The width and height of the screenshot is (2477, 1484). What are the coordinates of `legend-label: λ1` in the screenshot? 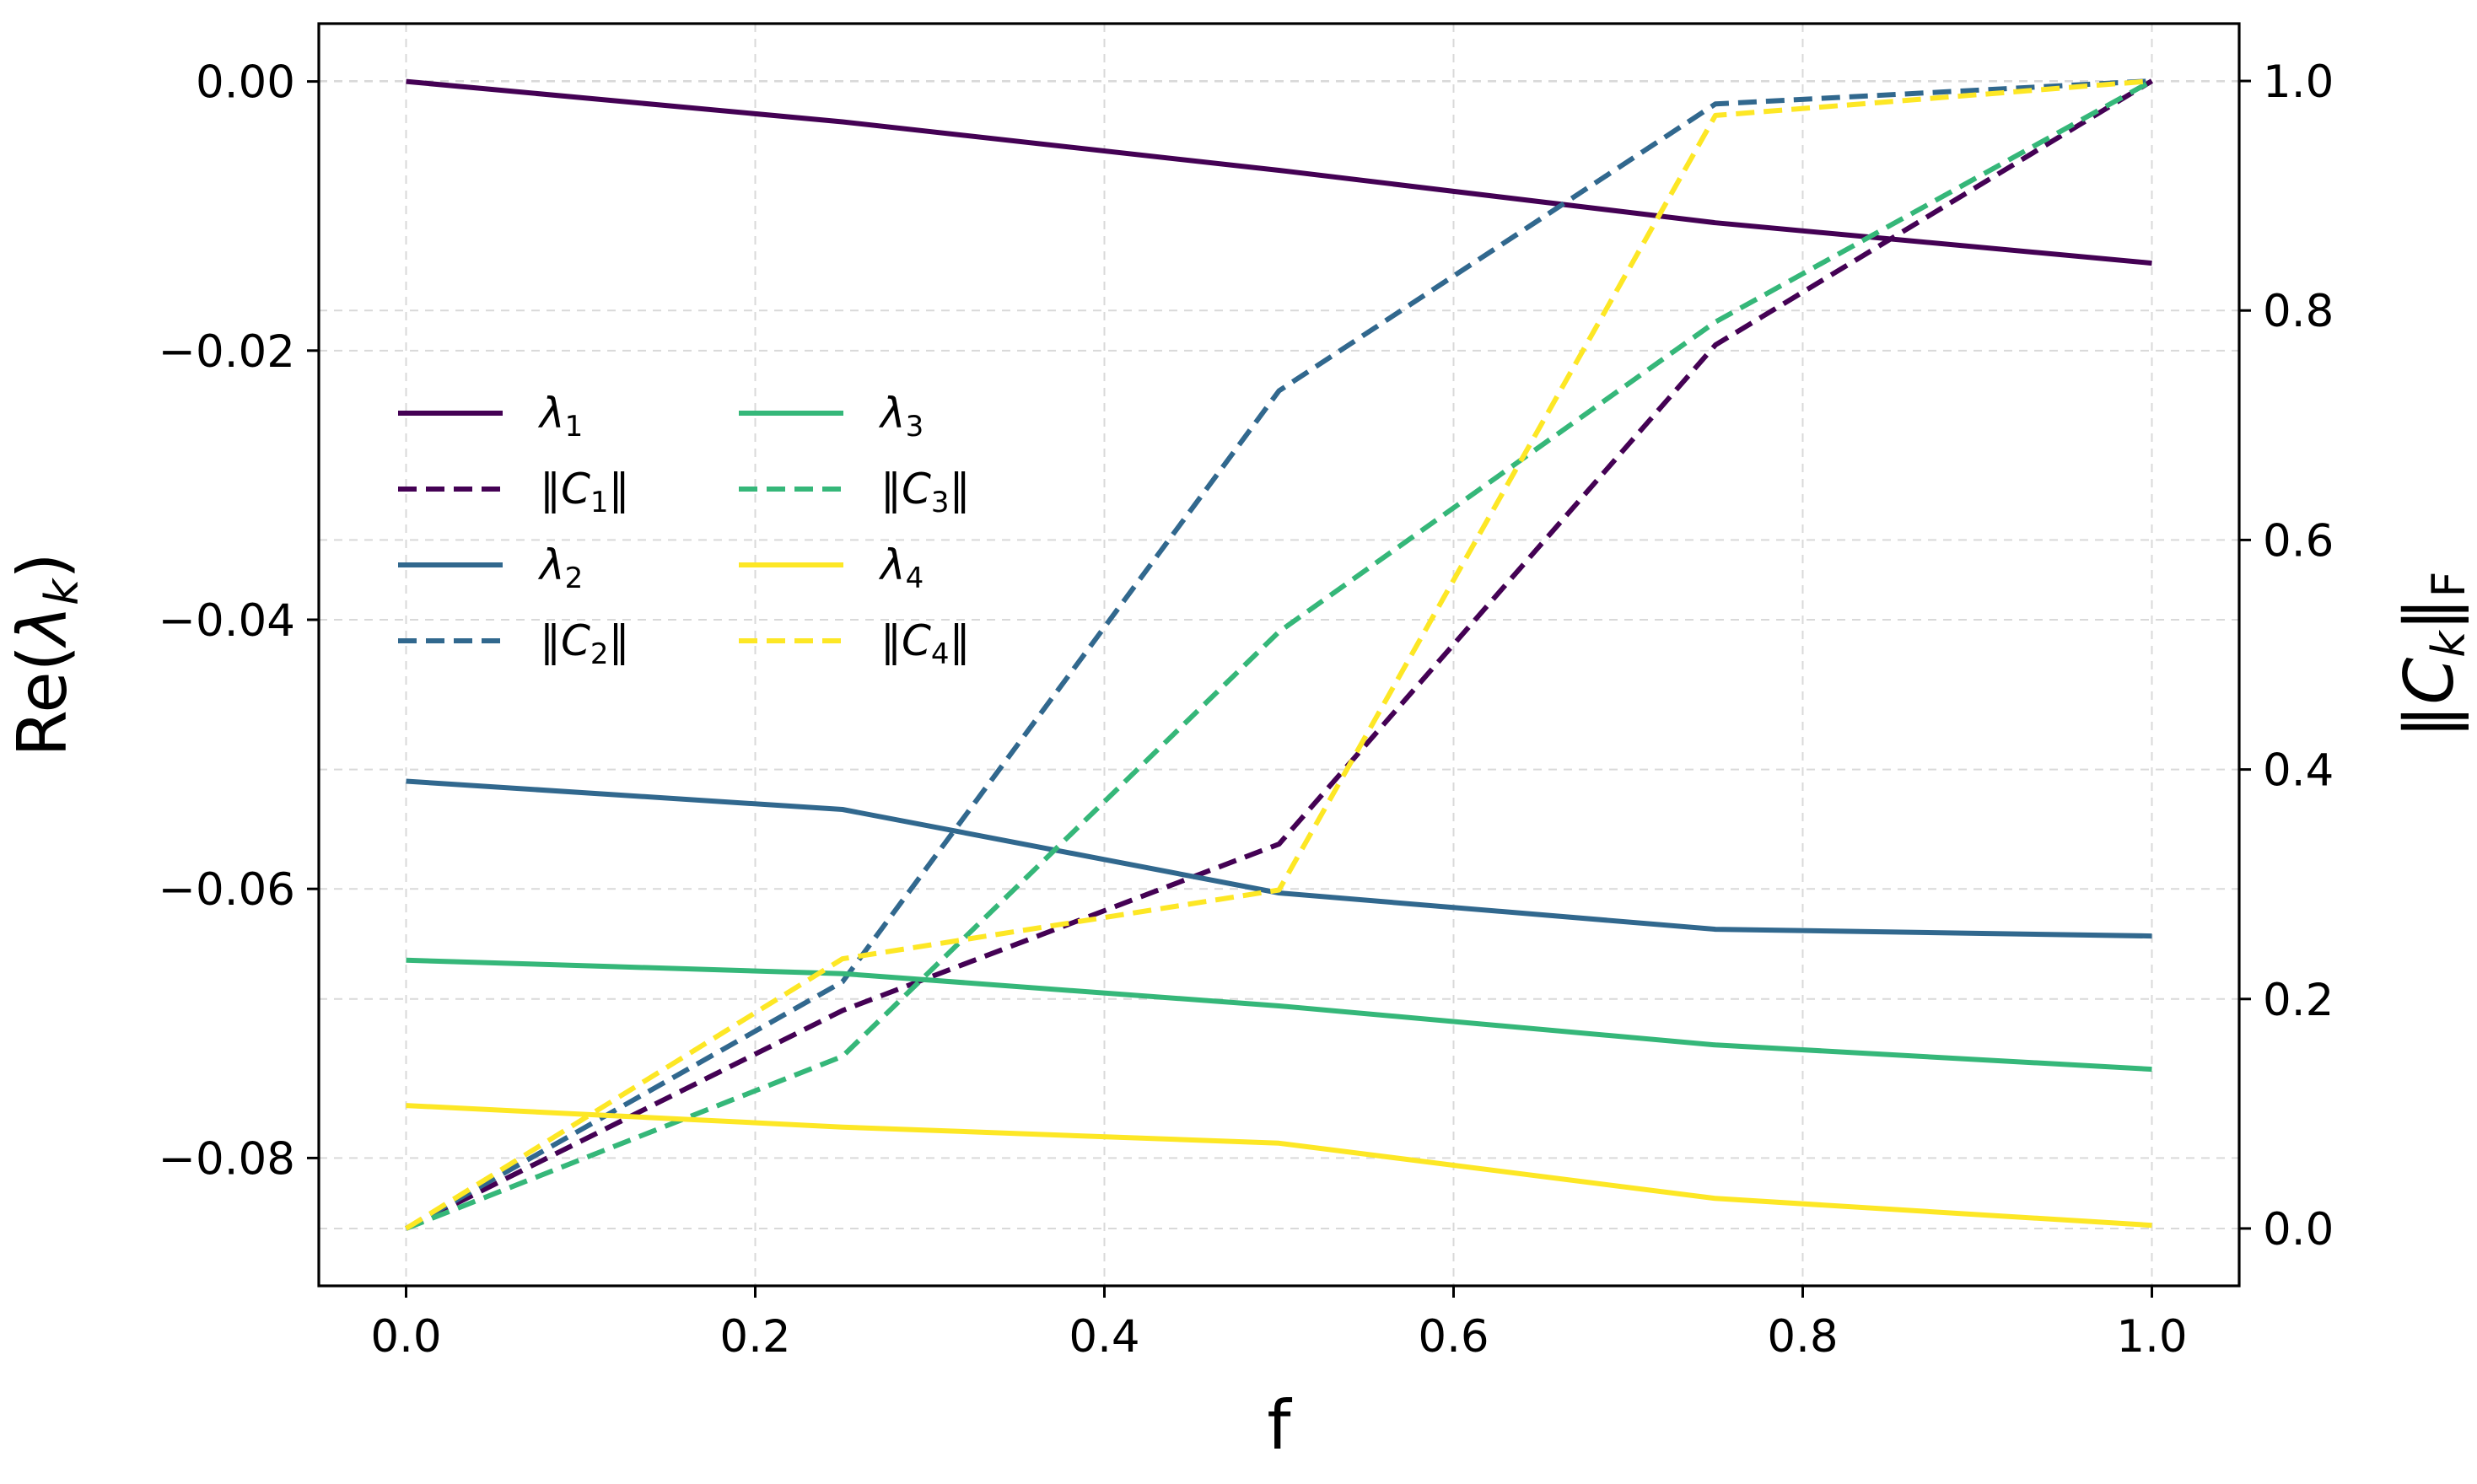 It's located at (560, 416).